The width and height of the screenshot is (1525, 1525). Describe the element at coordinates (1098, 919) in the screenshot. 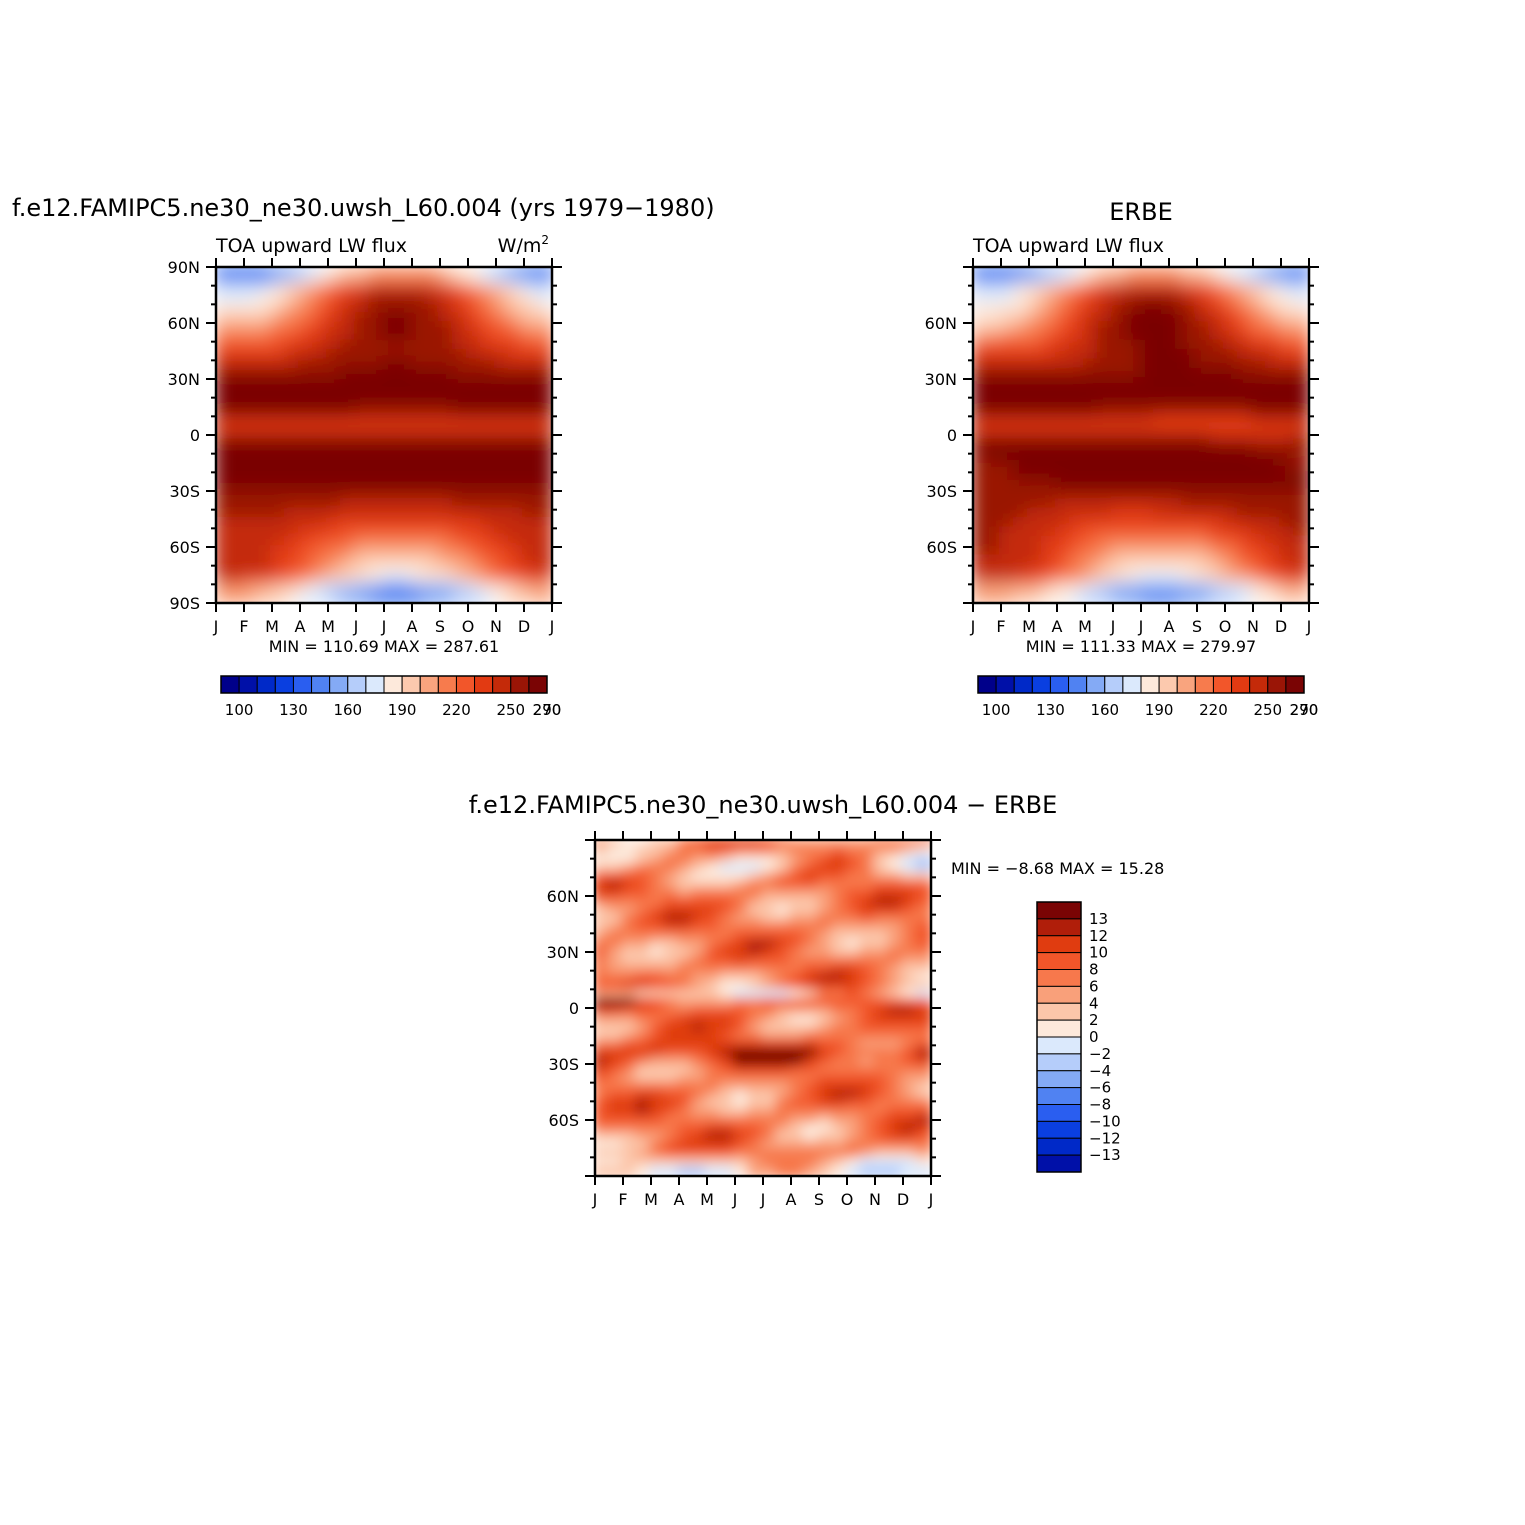

I see `colorbar-label: 13` at that location.